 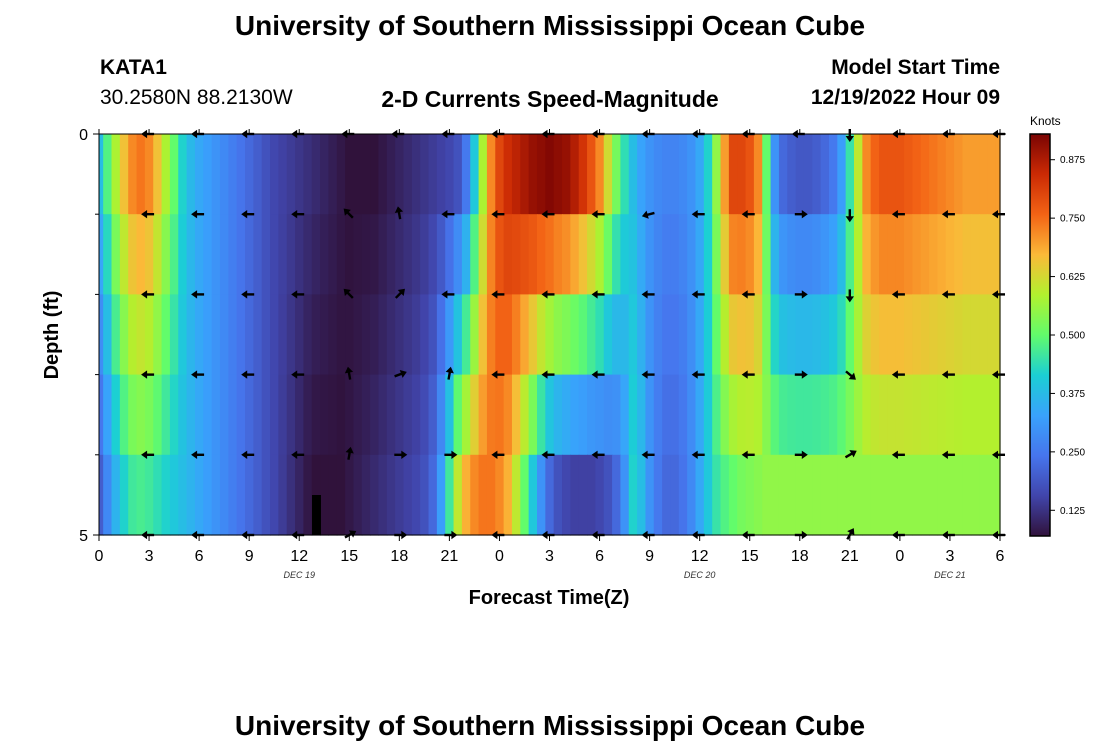 I want to click on model-start-label: Model Start Time, so click(x=915, y=67).